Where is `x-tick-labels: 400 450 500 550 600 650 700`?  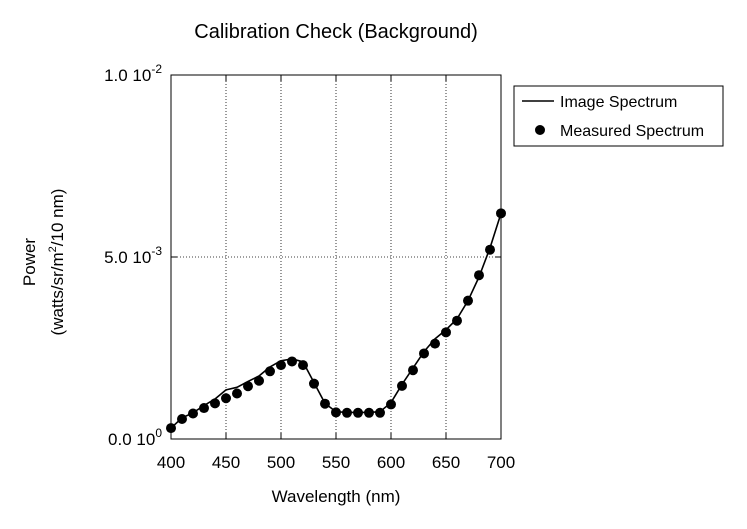 x-tick-labels: 400 450 500 550 600 650 700 is located at coordinates (336, 462).